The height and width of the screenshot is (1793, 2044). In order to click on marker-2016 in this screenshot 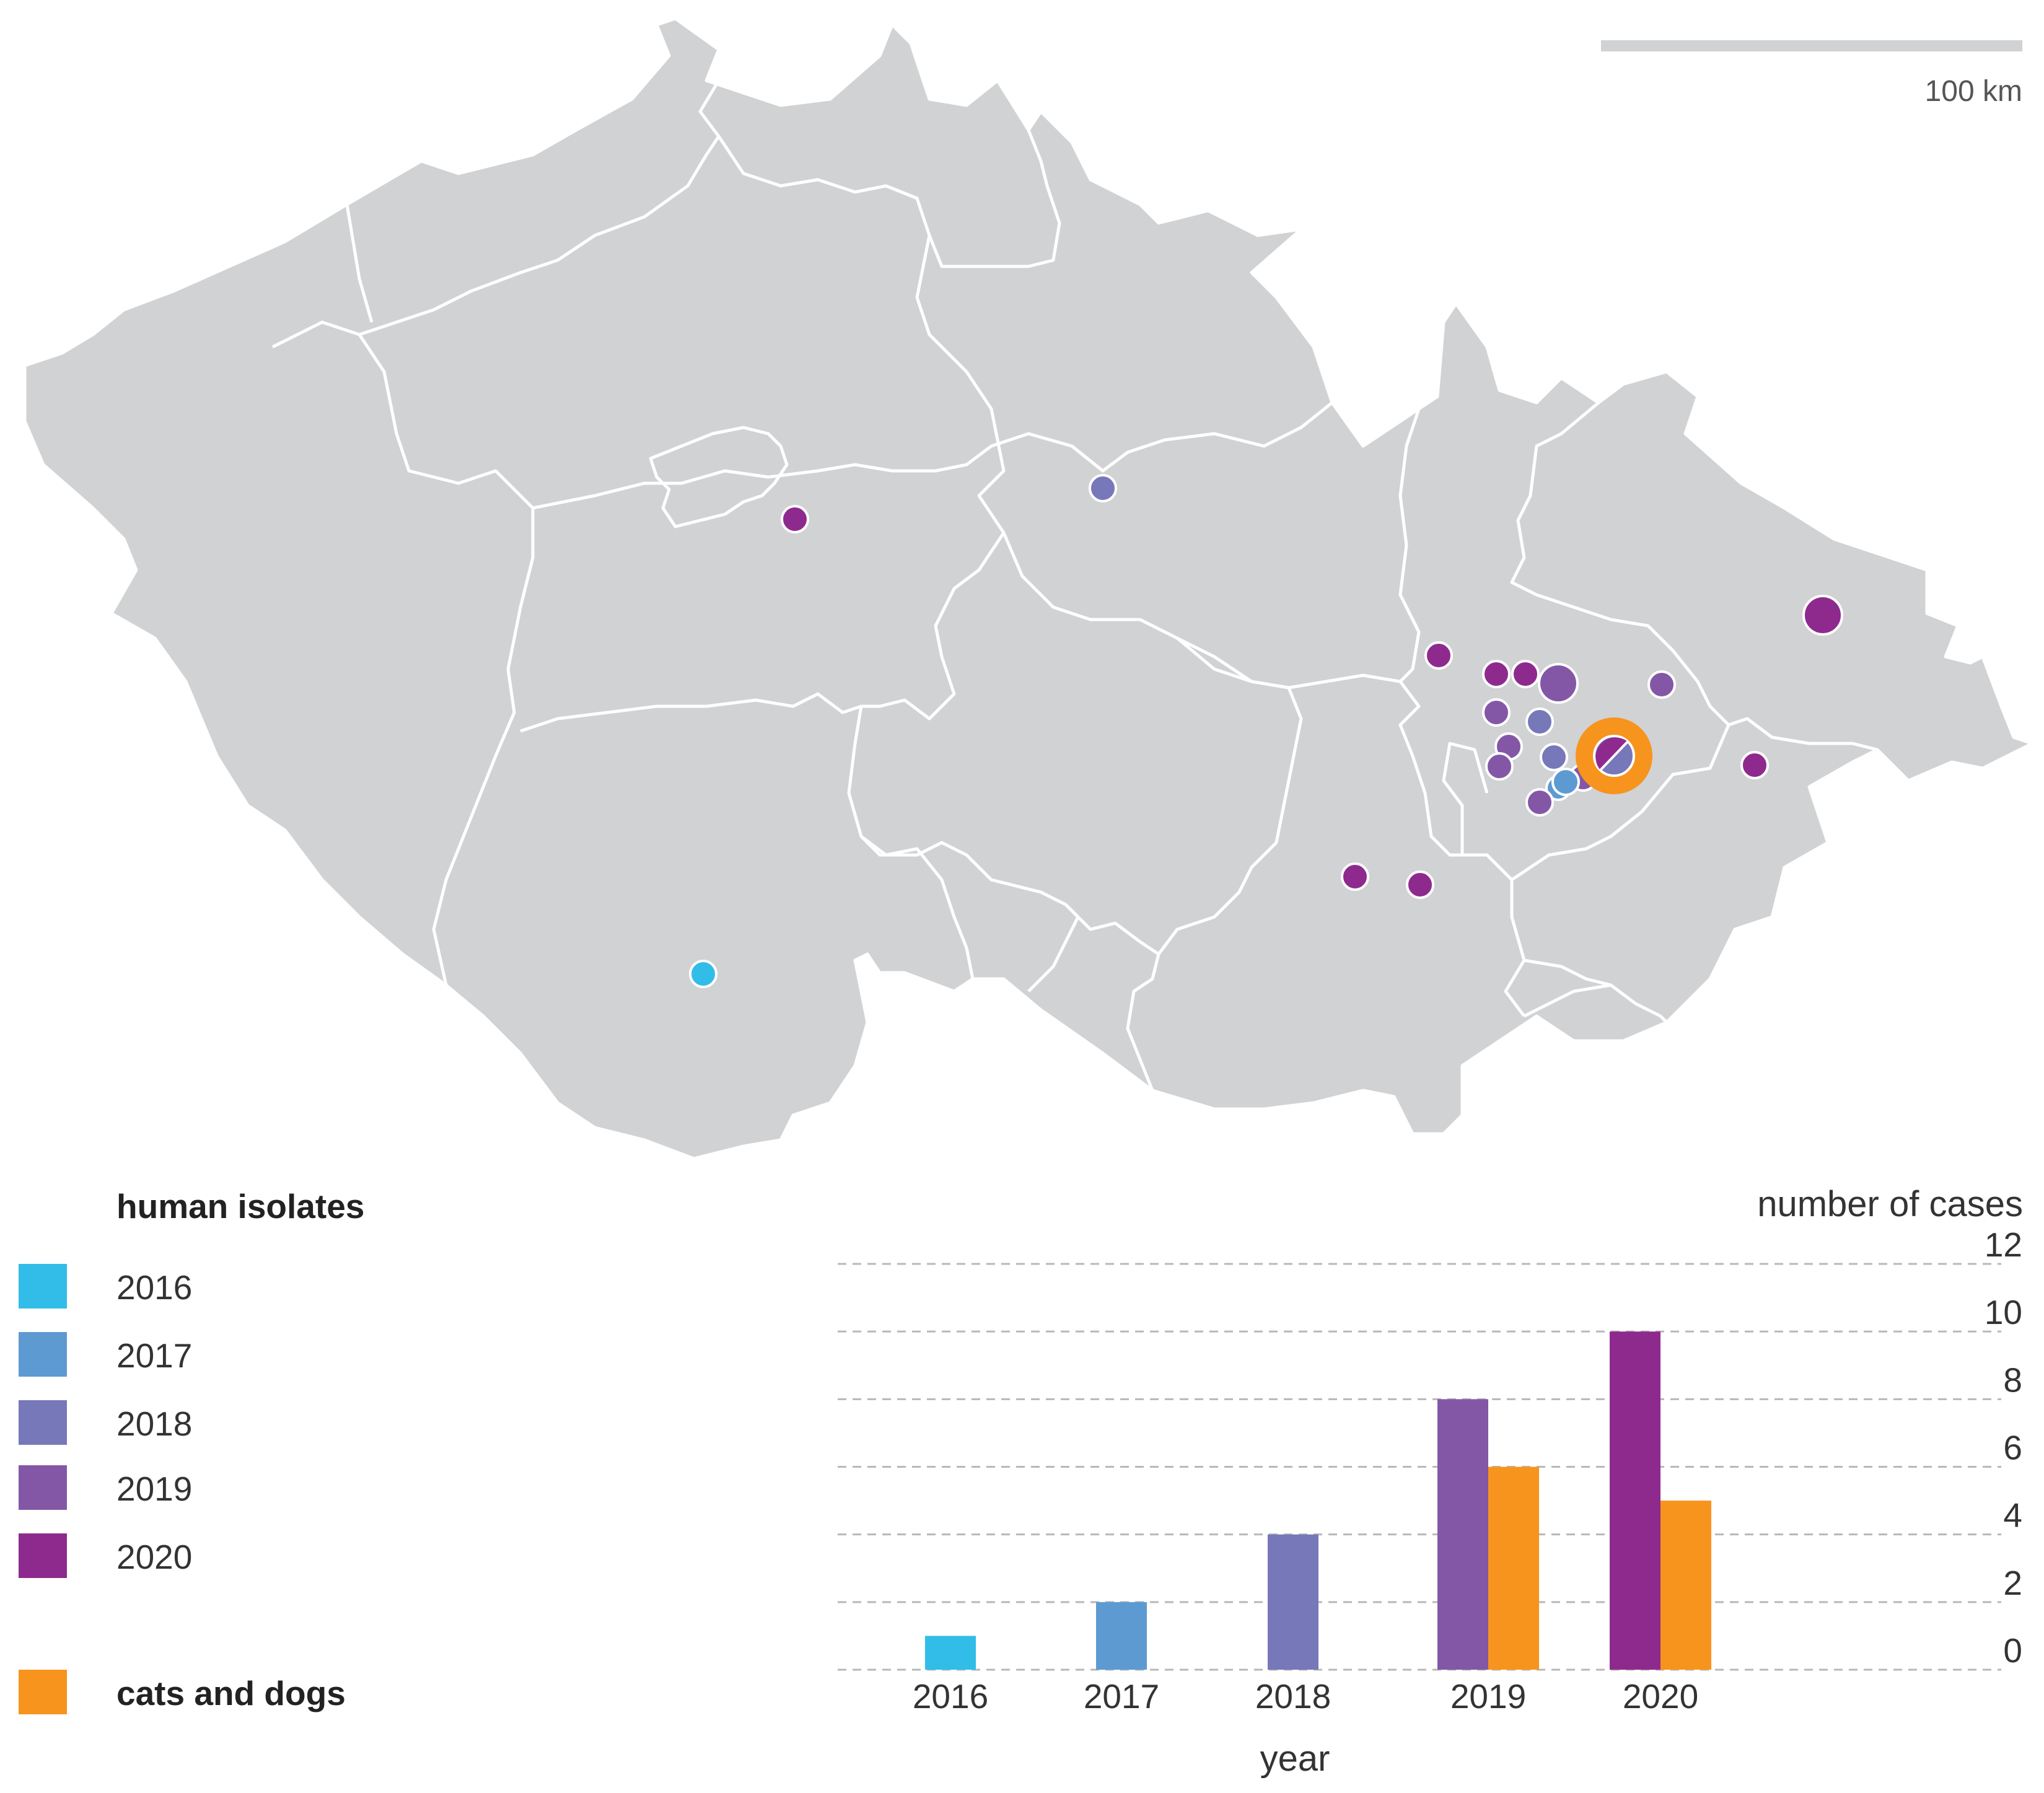, I will do `click(703, 974)`.